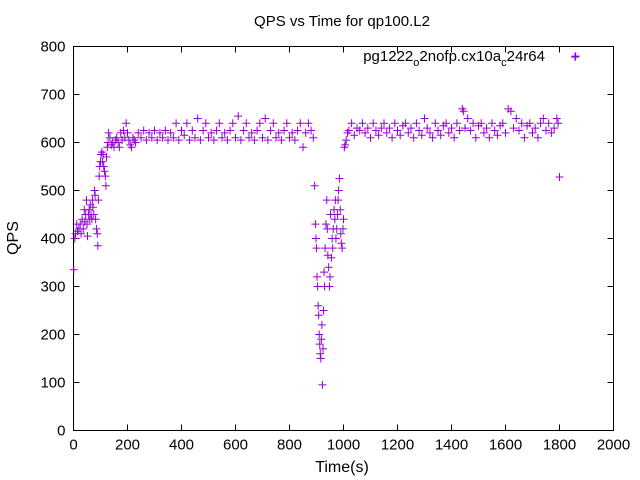 The width and height of the screenshot is (640, 480). I want to click on y-tick-label: 500, so click(52, 191).